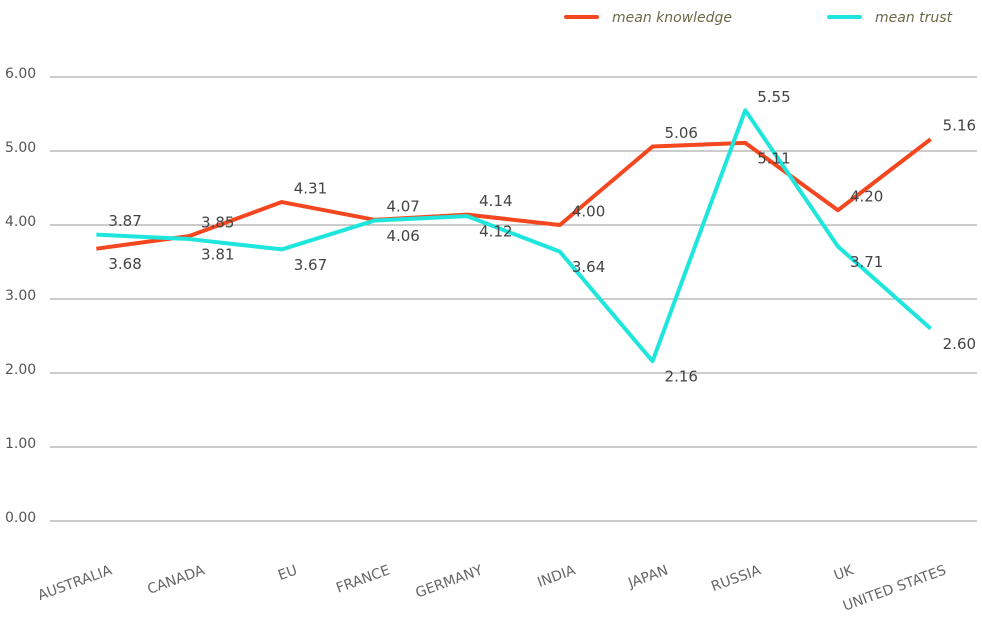 This screenshot has width=982, height=625. I want to click on data-label: 3.85, so click(217, 223).